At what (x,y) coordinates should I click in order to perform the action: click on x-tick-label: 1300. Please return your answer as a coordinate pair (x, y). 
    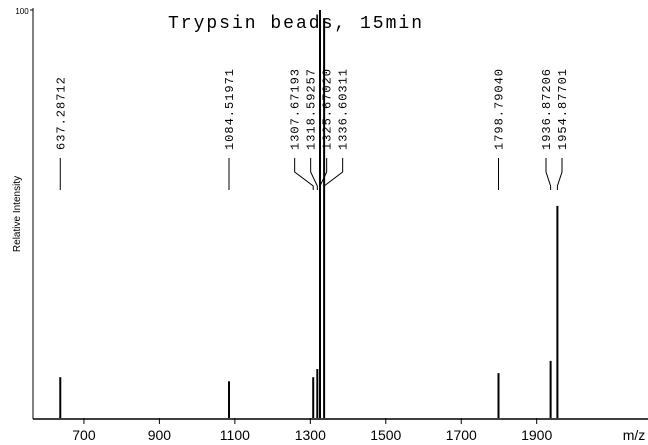
    Looking at the image, I should click on (310, 435).